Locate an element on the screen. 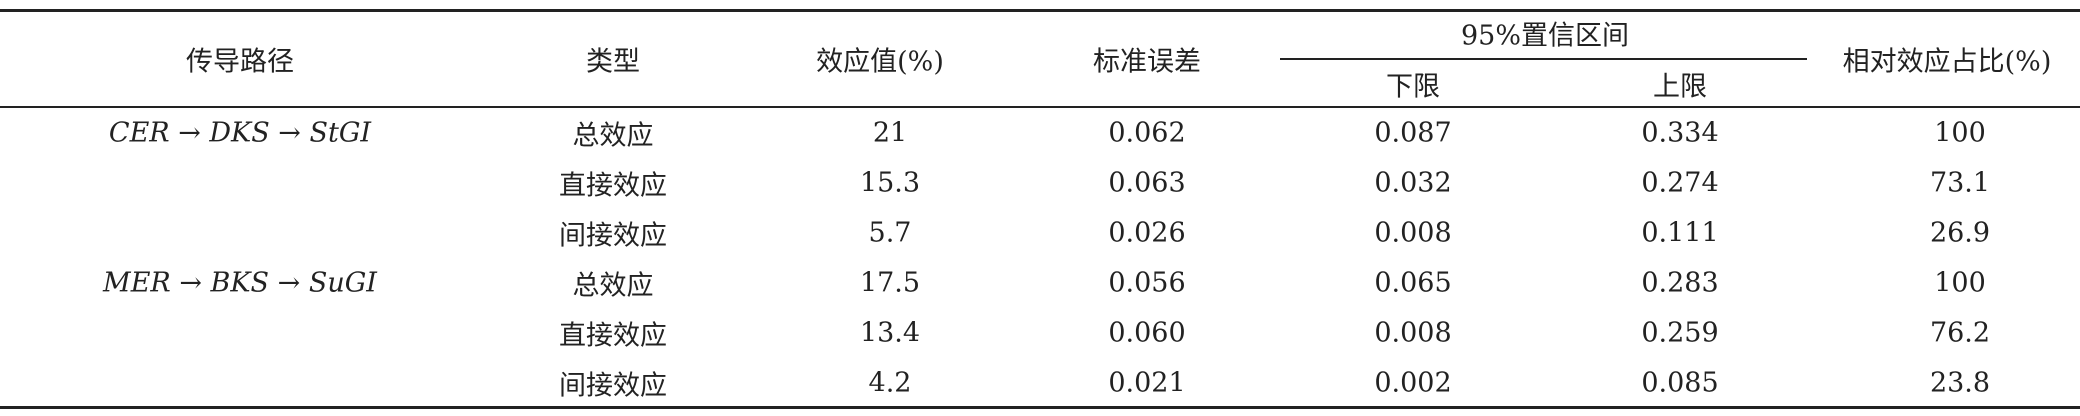 The height and width of the screenshot is (416, 2080). cell: 26.9 is located at coordinates (1960, 233).